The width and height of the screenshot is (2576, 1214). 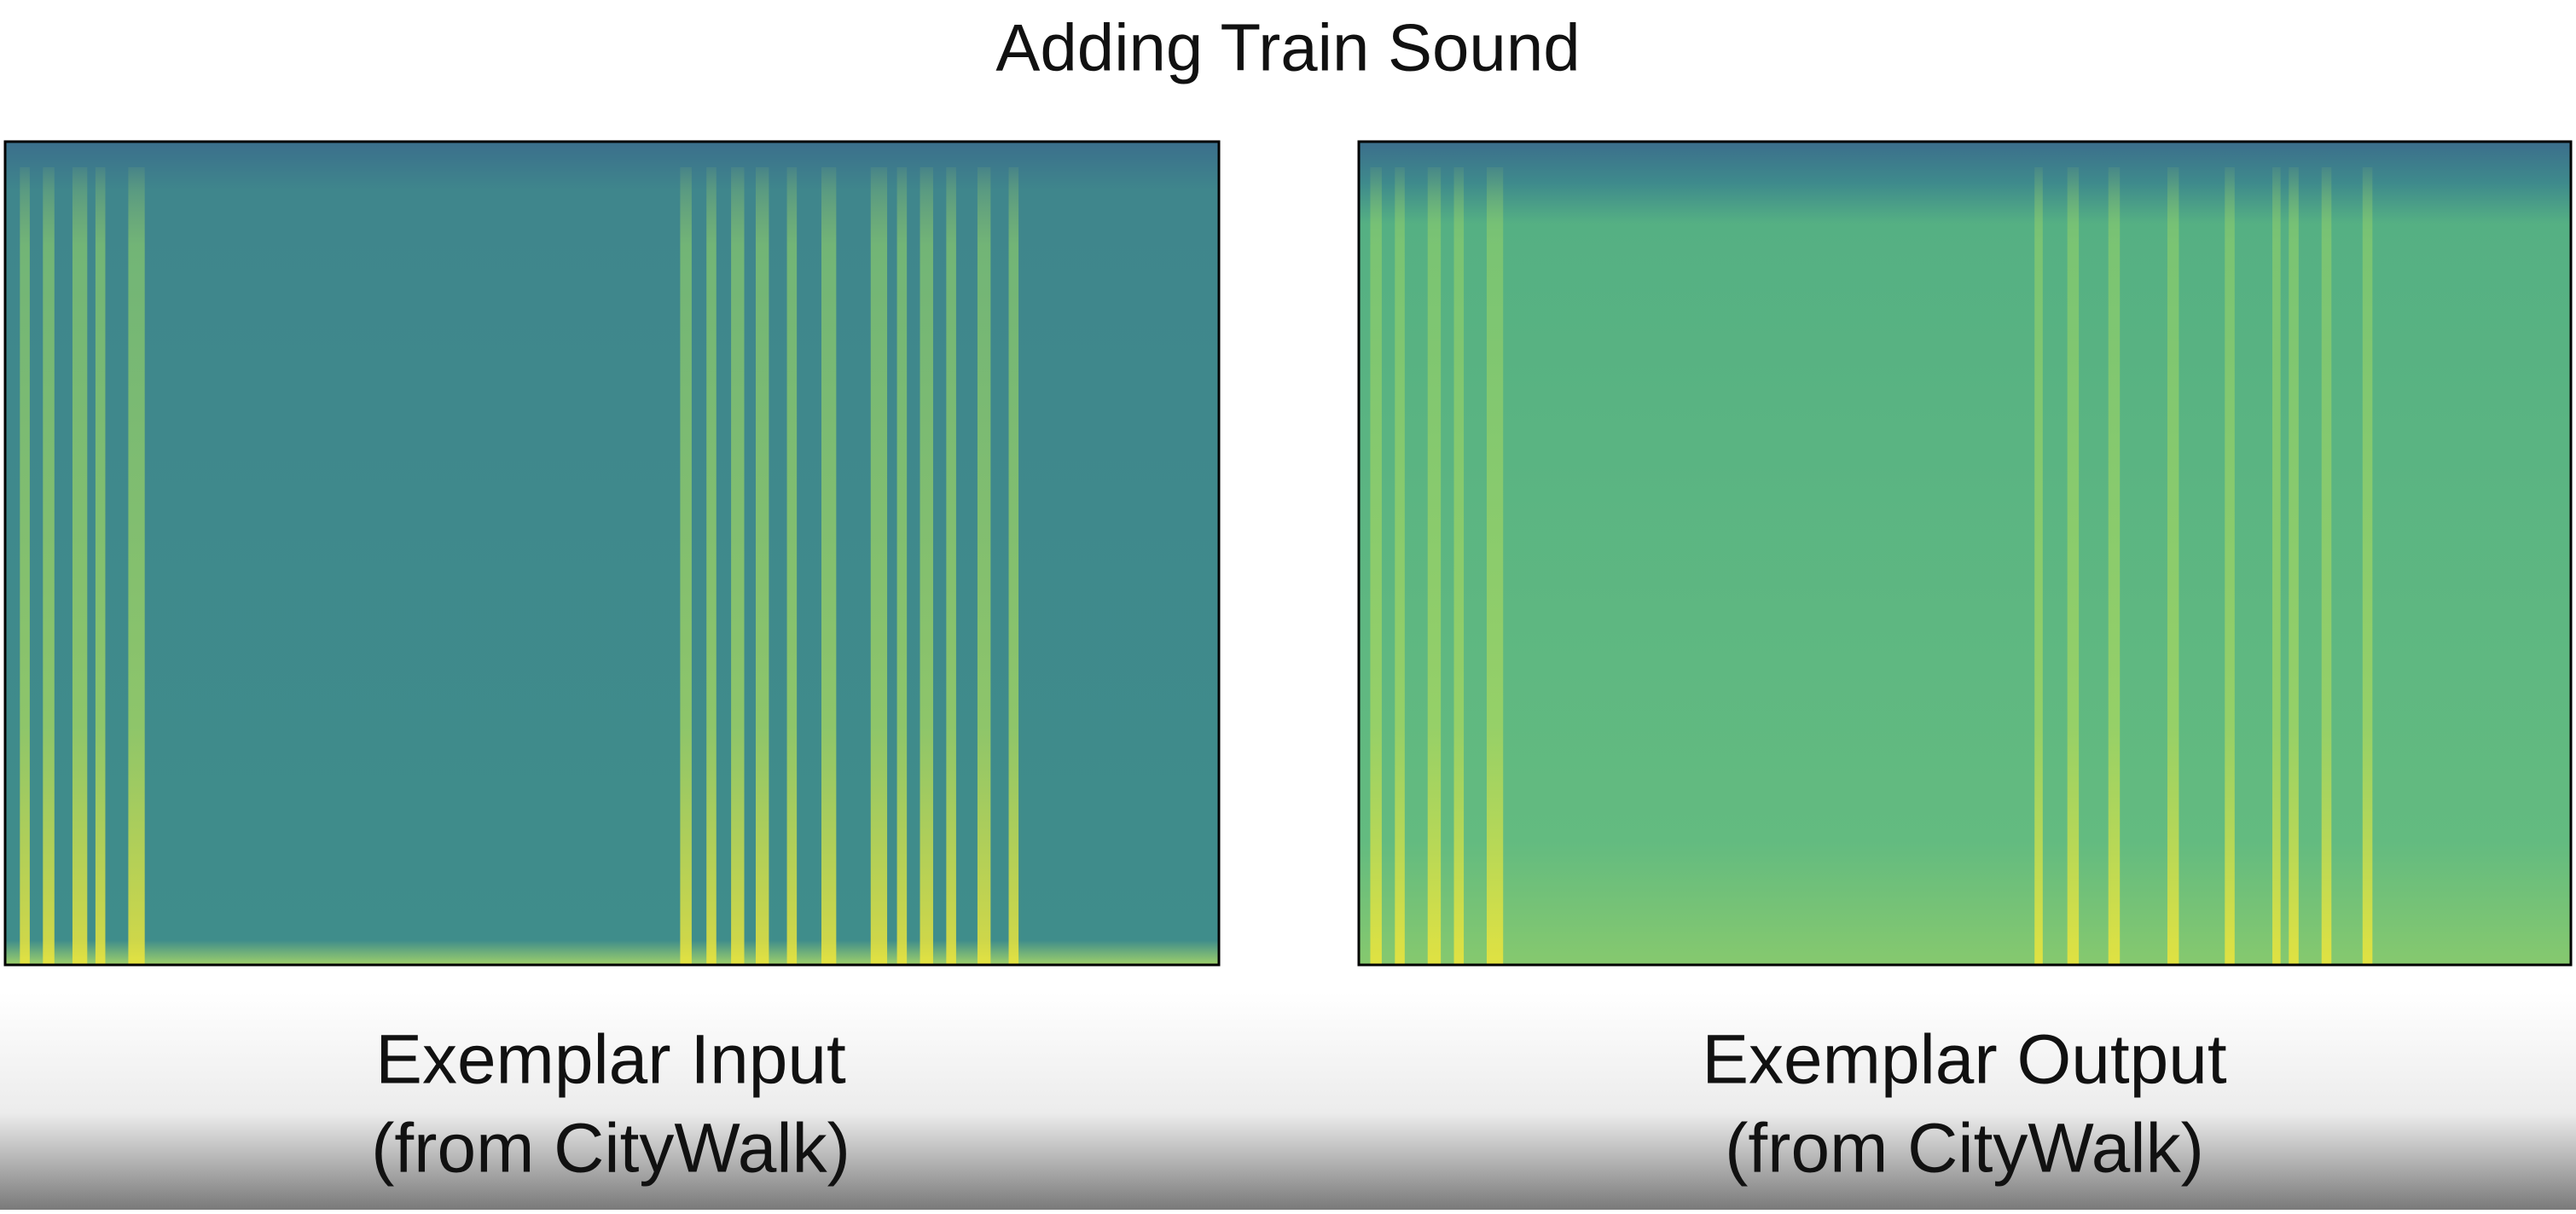 I want to click on caption-line: Exemplar Input, so click(x=610, y=1060).